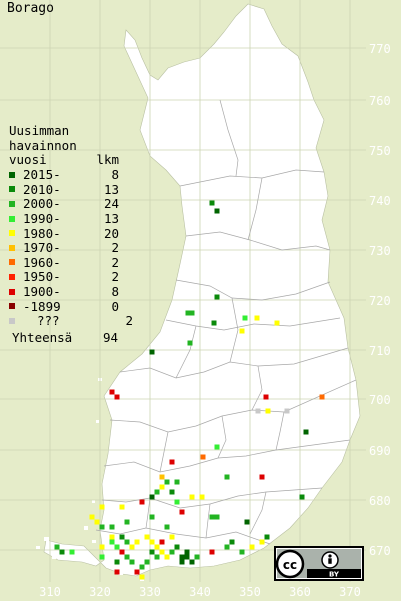  What do you see at coordinates (42, 262) in the screenshot?
I see `legend-year-label: 1960-` at bounding box center [42, 262].